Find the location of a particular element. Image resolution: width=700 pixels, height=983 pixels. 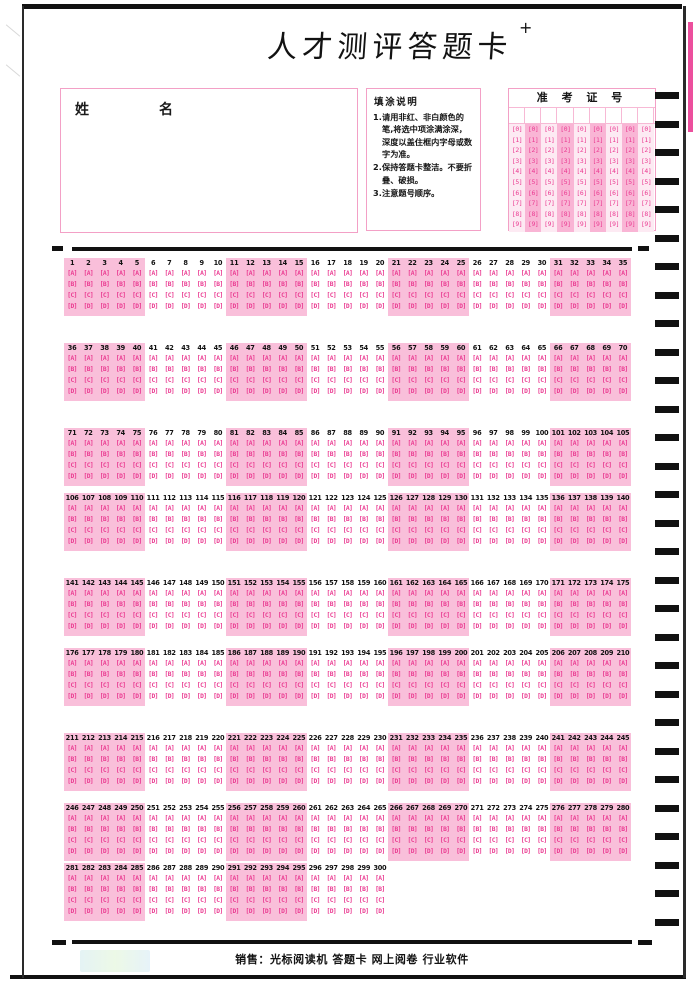

exam-number-bubble: [9] is located at coordinates (549, 224).